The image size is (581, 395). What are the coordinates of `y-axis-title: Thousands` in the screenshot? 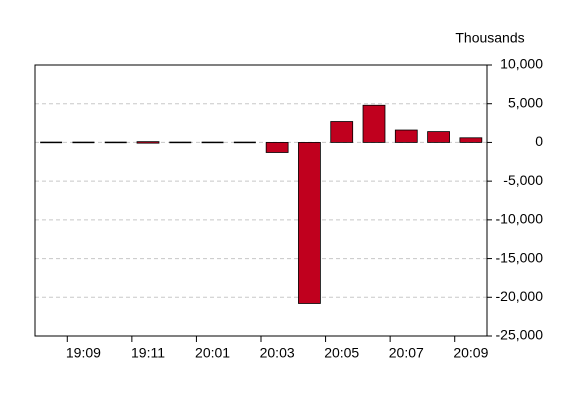 It's located at (489, 38).